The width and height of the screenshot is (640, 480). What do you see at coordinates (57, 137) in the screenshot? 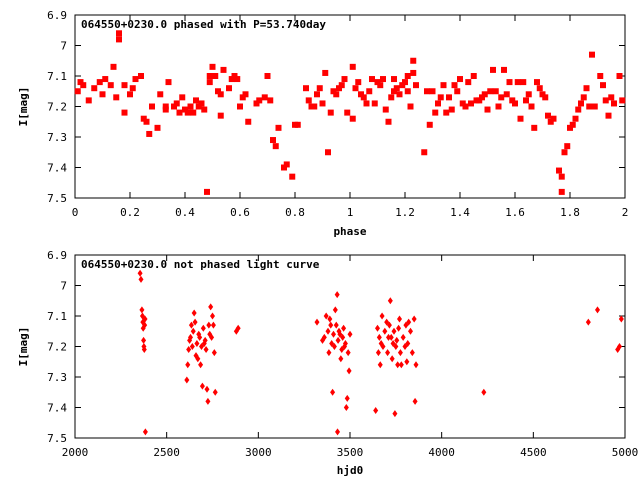
I see `y-tick-label: 7.3` at bounding box center [57, 137].